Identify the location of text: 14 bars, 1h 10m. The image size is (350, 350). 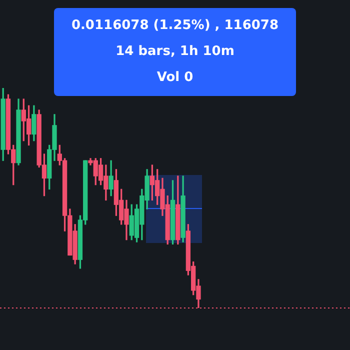
(175, 52).